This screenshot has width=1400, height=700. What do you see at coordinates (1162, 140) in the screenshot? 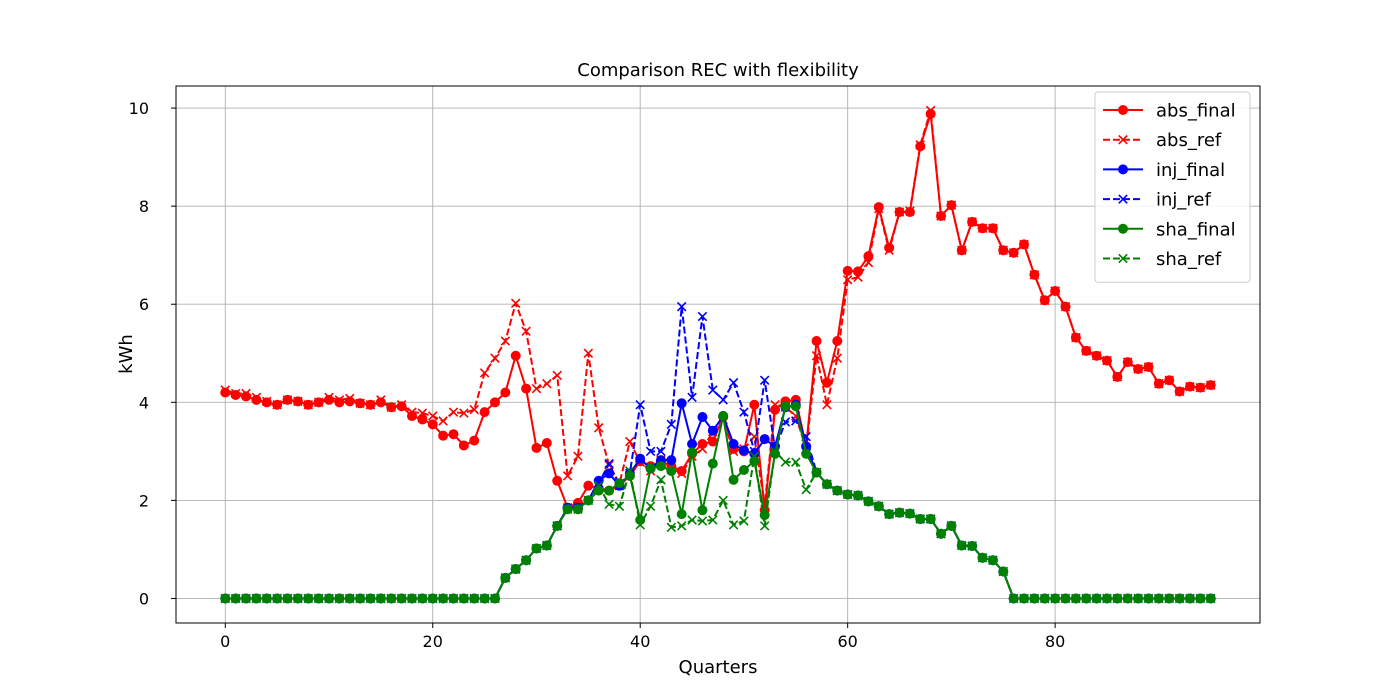
I see `legend-item-abs_ref: abs_ref` at bounding box center [1162, 140].